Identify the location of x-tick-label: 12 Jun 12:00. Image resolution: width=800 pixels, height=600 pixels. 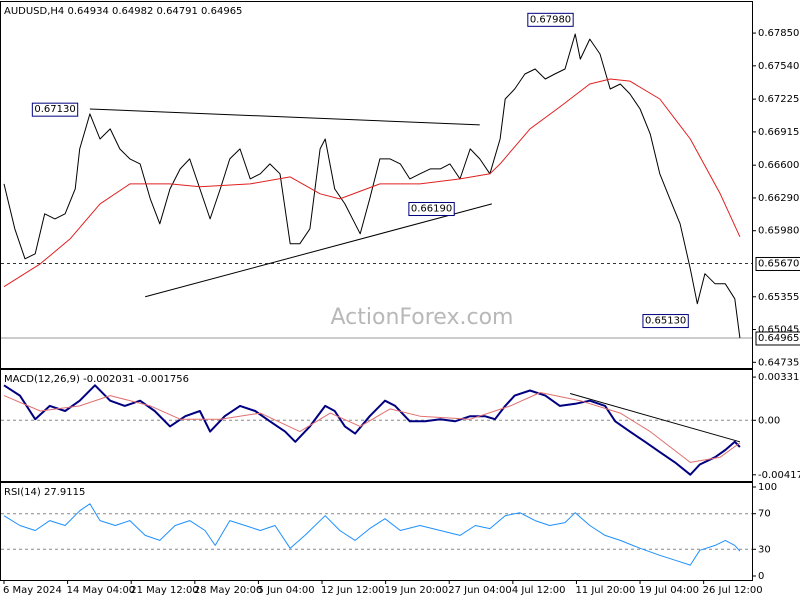
(353, 590).